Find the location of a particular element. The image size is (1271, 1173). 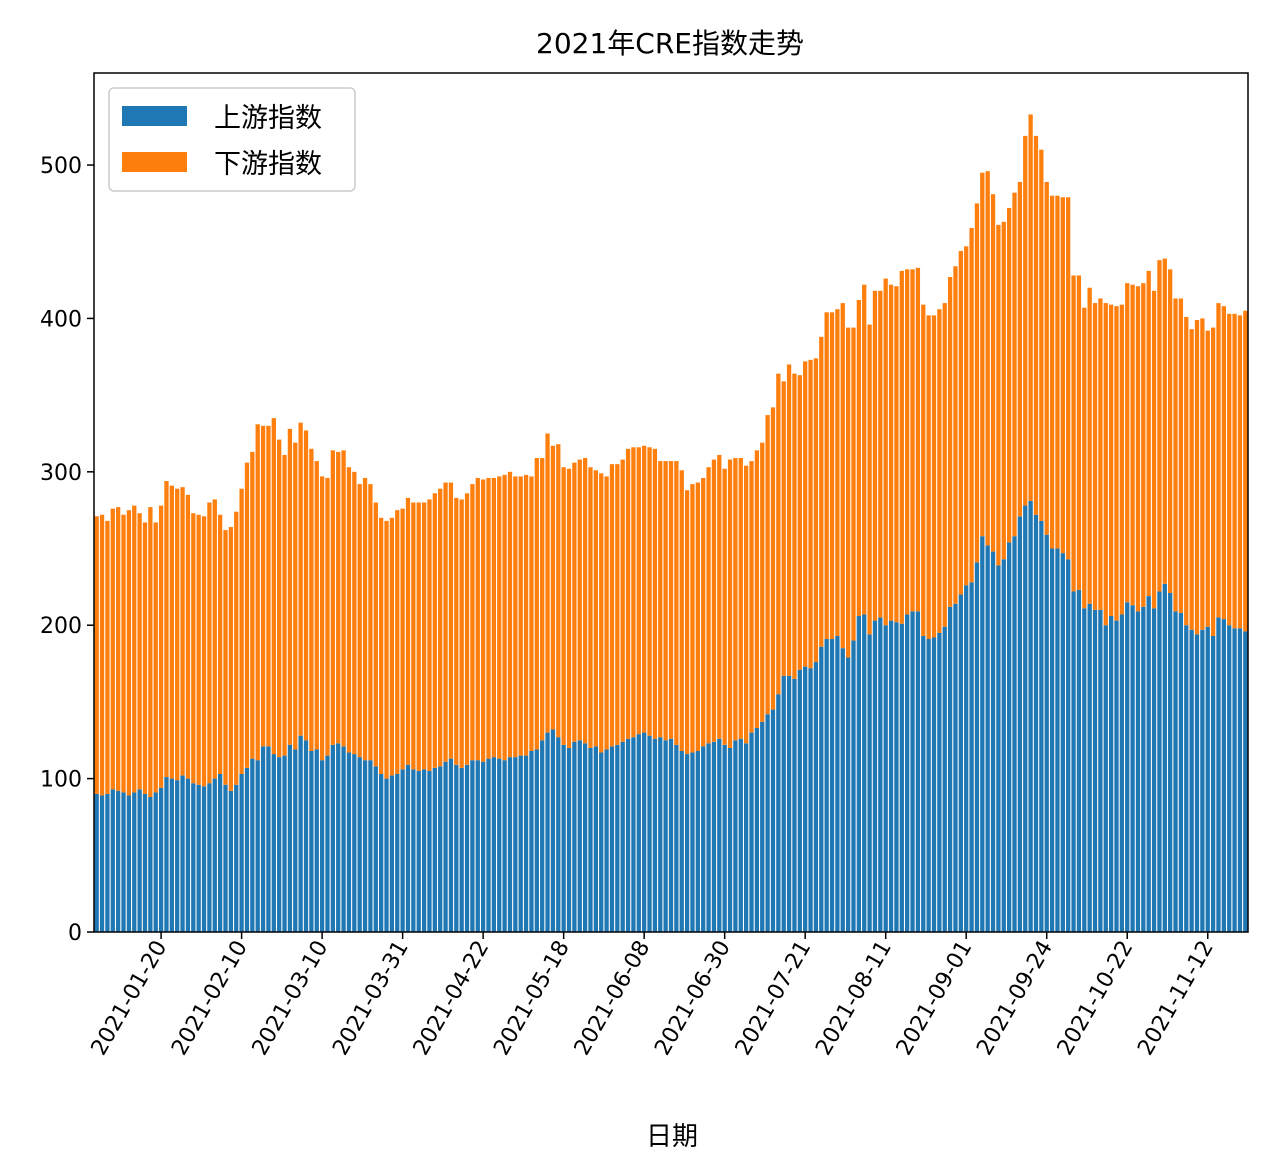

x-tick-label: 2021-11-12 is located at coordinates (1176, 998).